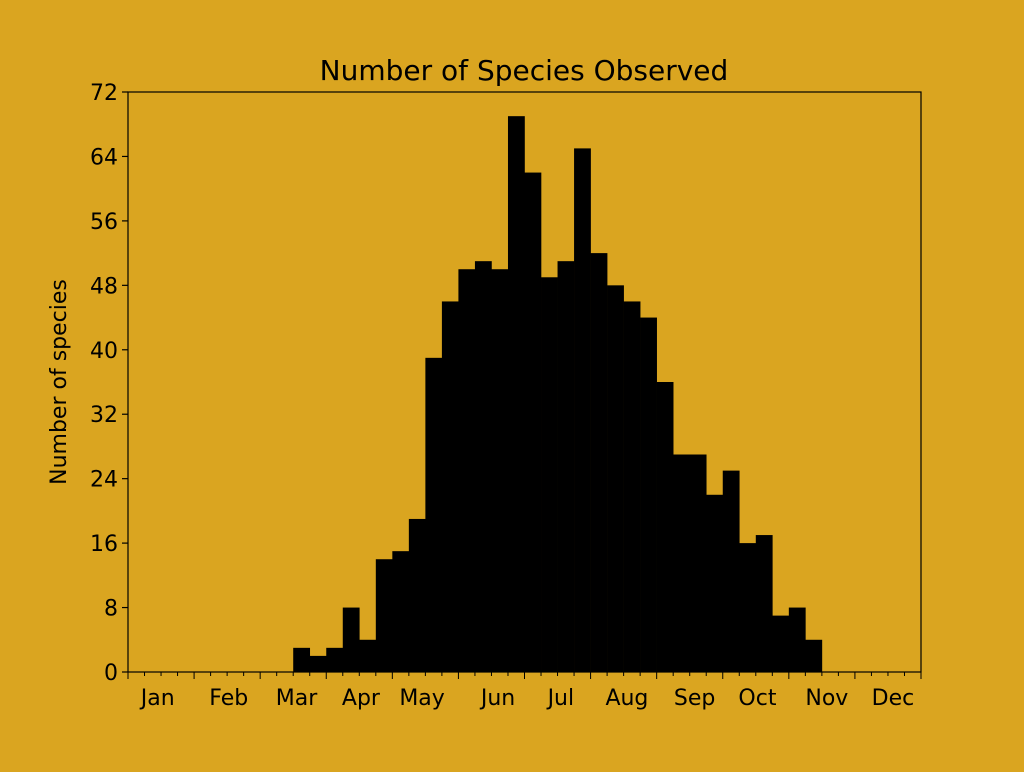 The image size is (1024, 772). Describe the element at coordinates (524, 691) in the screenshot. I see `x-axis: Jan Feb Mar Apr May Jun Jul Aug Sep Oct Nov Dec` at that location.